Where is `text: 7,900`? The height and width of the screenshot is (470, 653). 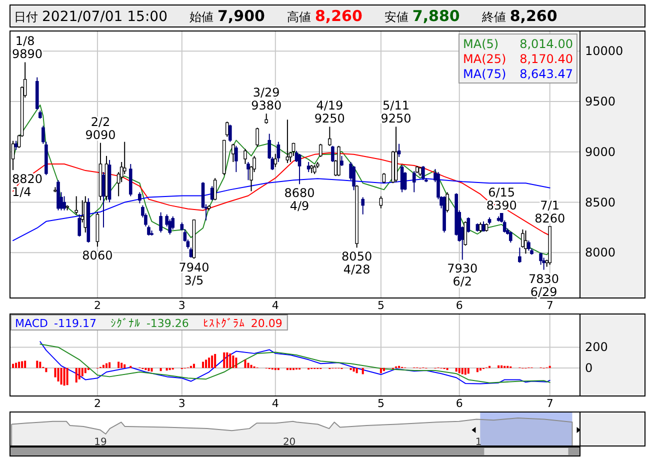 text: 7,900 is located at coordinates (241, 16).